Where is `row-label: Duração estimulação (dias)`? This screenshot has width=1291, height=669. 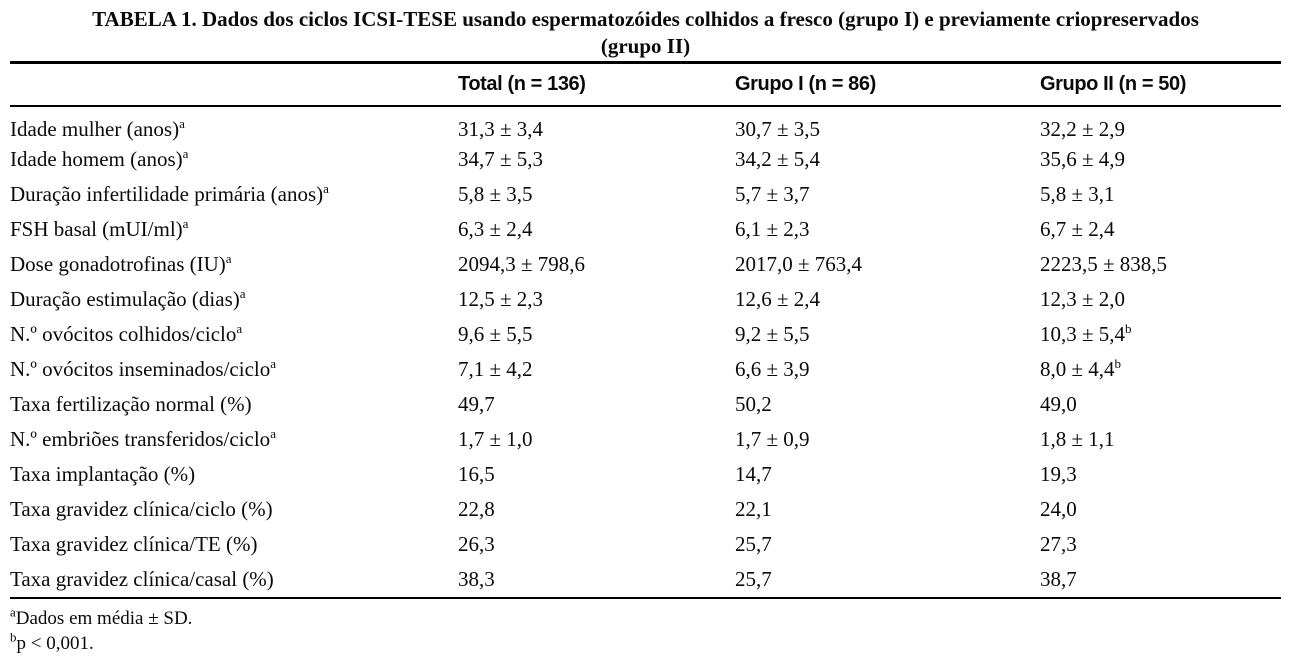 row-label: Duração estimulação (dias) is located at coordinates (125, 299).